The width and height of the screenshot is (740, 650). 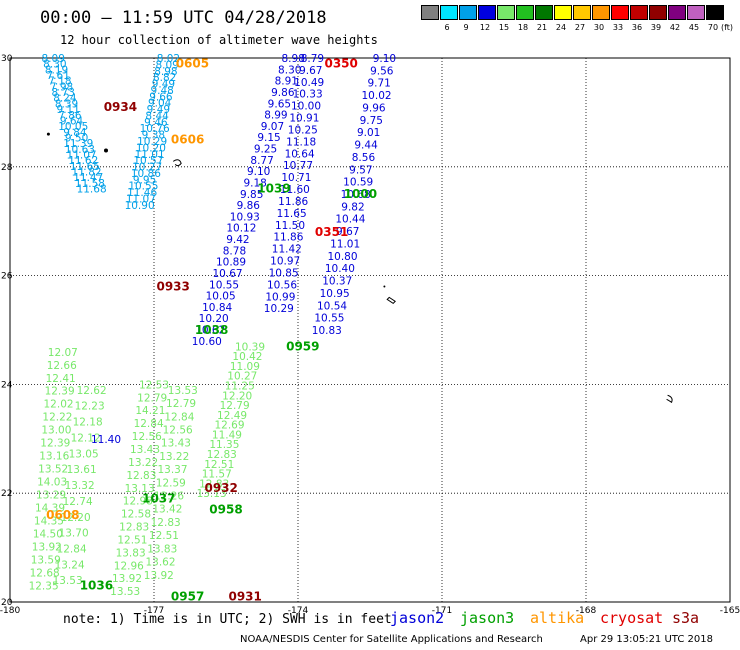 What do you see at coordinates (129, 566) in the screenshot?
I see `swh-value: 12.96` at bounding box center [129, 566].